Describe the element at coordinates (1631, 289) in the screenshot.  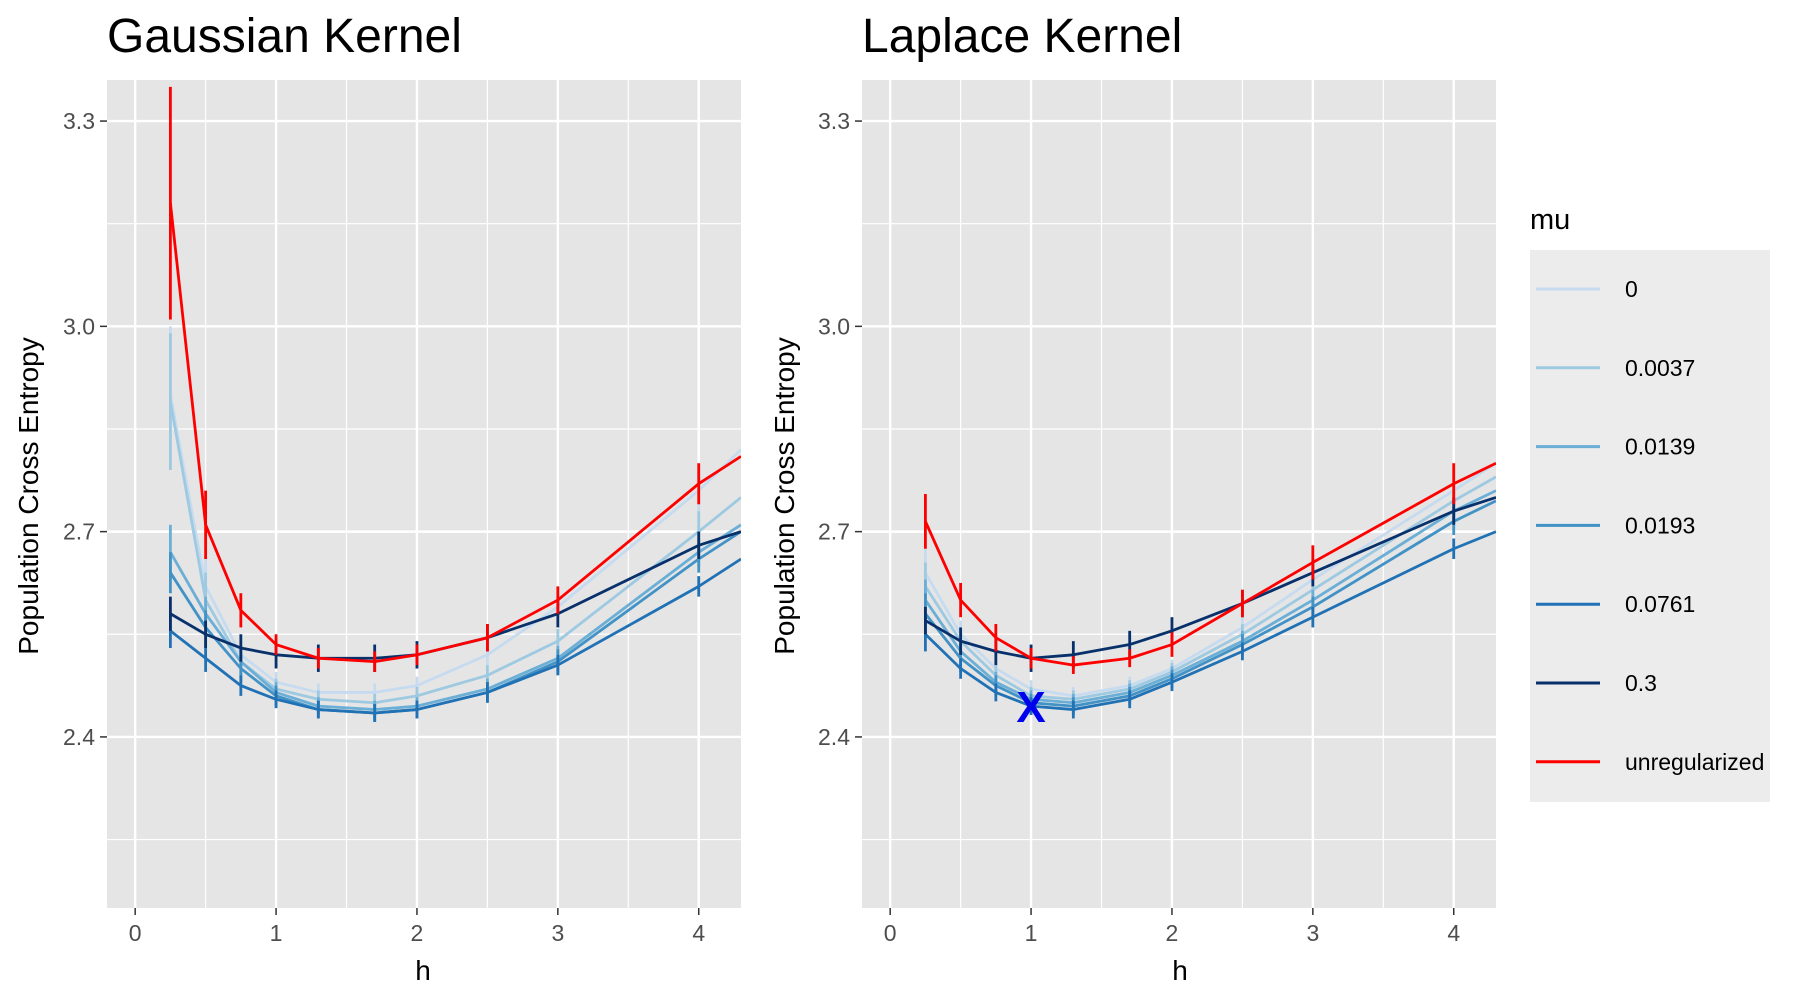
I see `legend-label: 0` at that location.